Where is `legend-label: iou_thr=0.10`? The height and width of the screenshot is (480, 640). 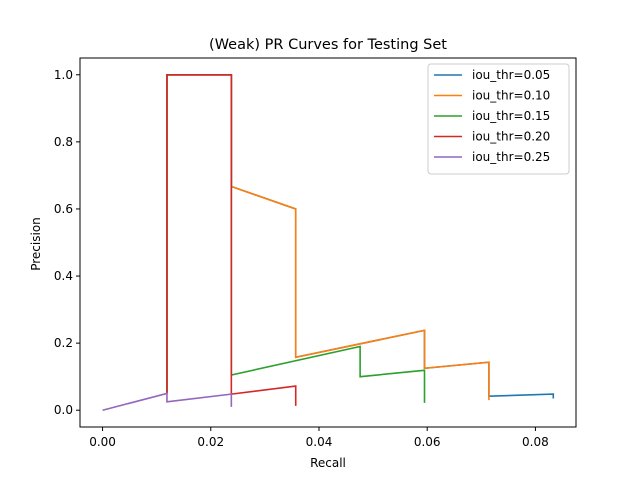 legend-label: iou_thr=0.10 is located at coordinates (511, 96).